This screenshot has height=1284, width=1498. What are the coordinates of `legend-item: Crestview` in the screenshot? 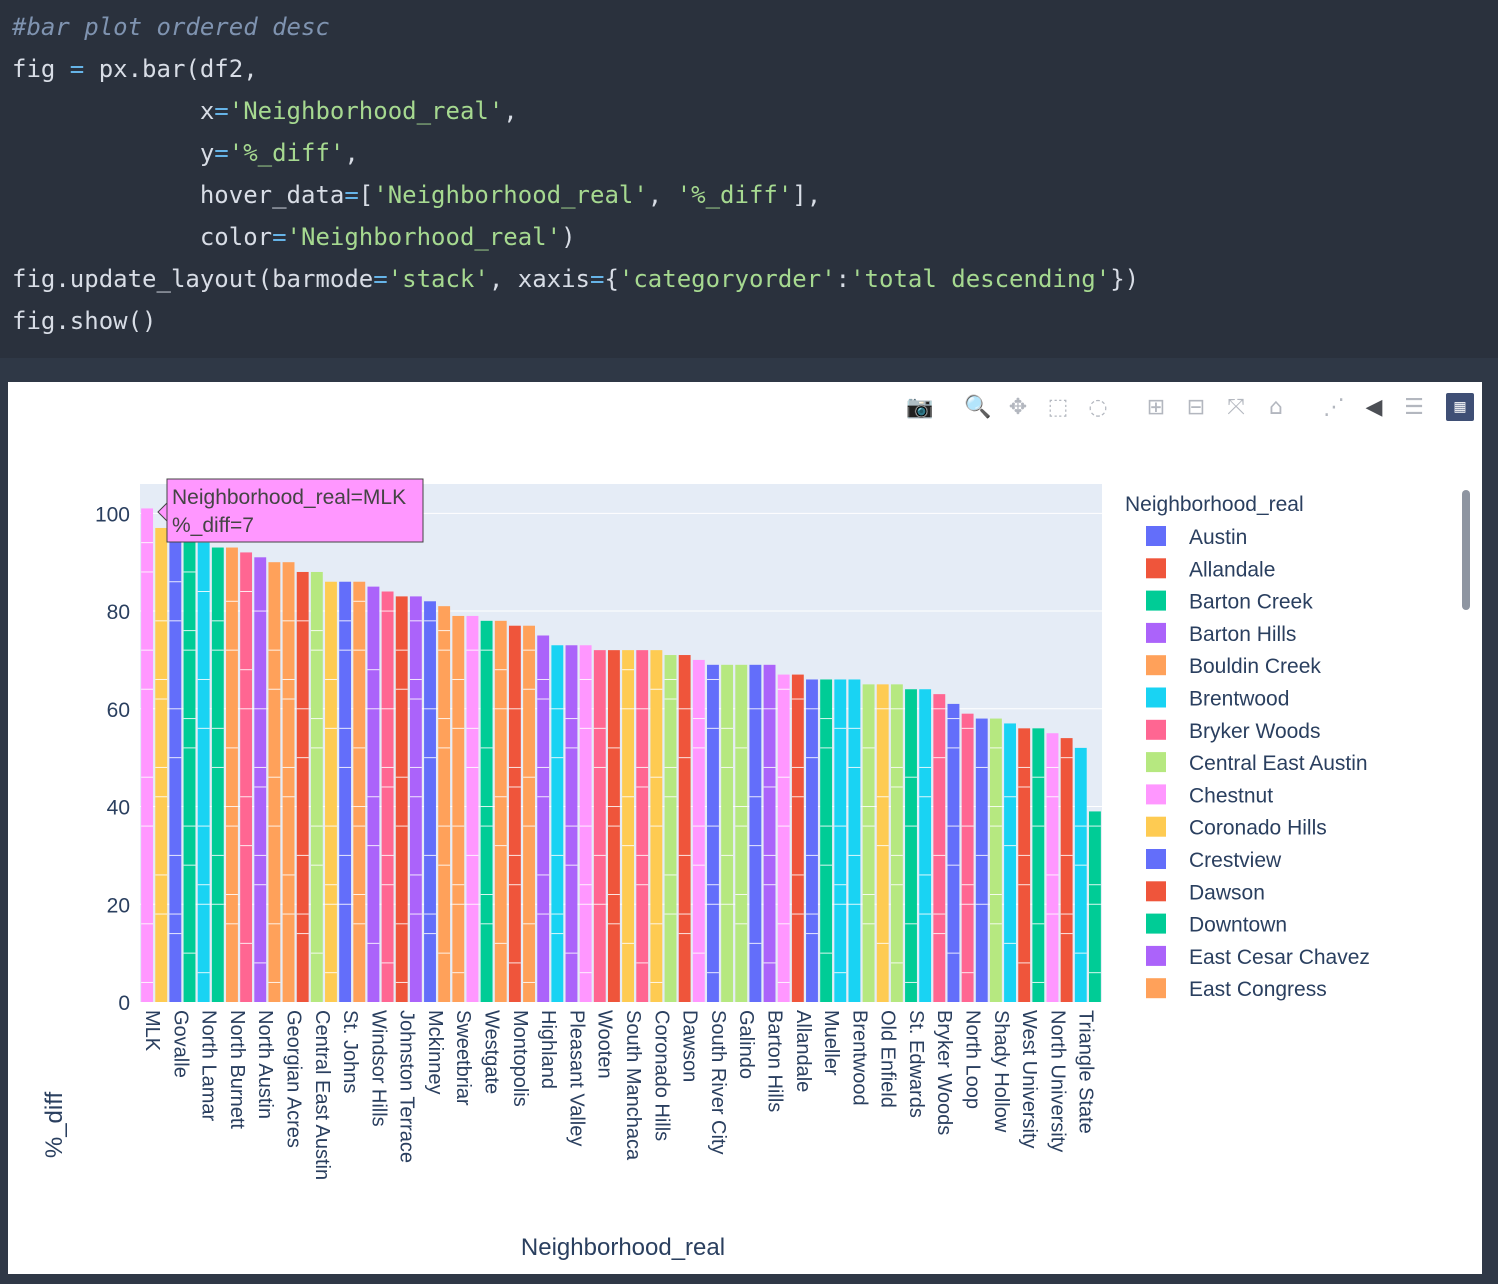 It's located at (1214, 860).